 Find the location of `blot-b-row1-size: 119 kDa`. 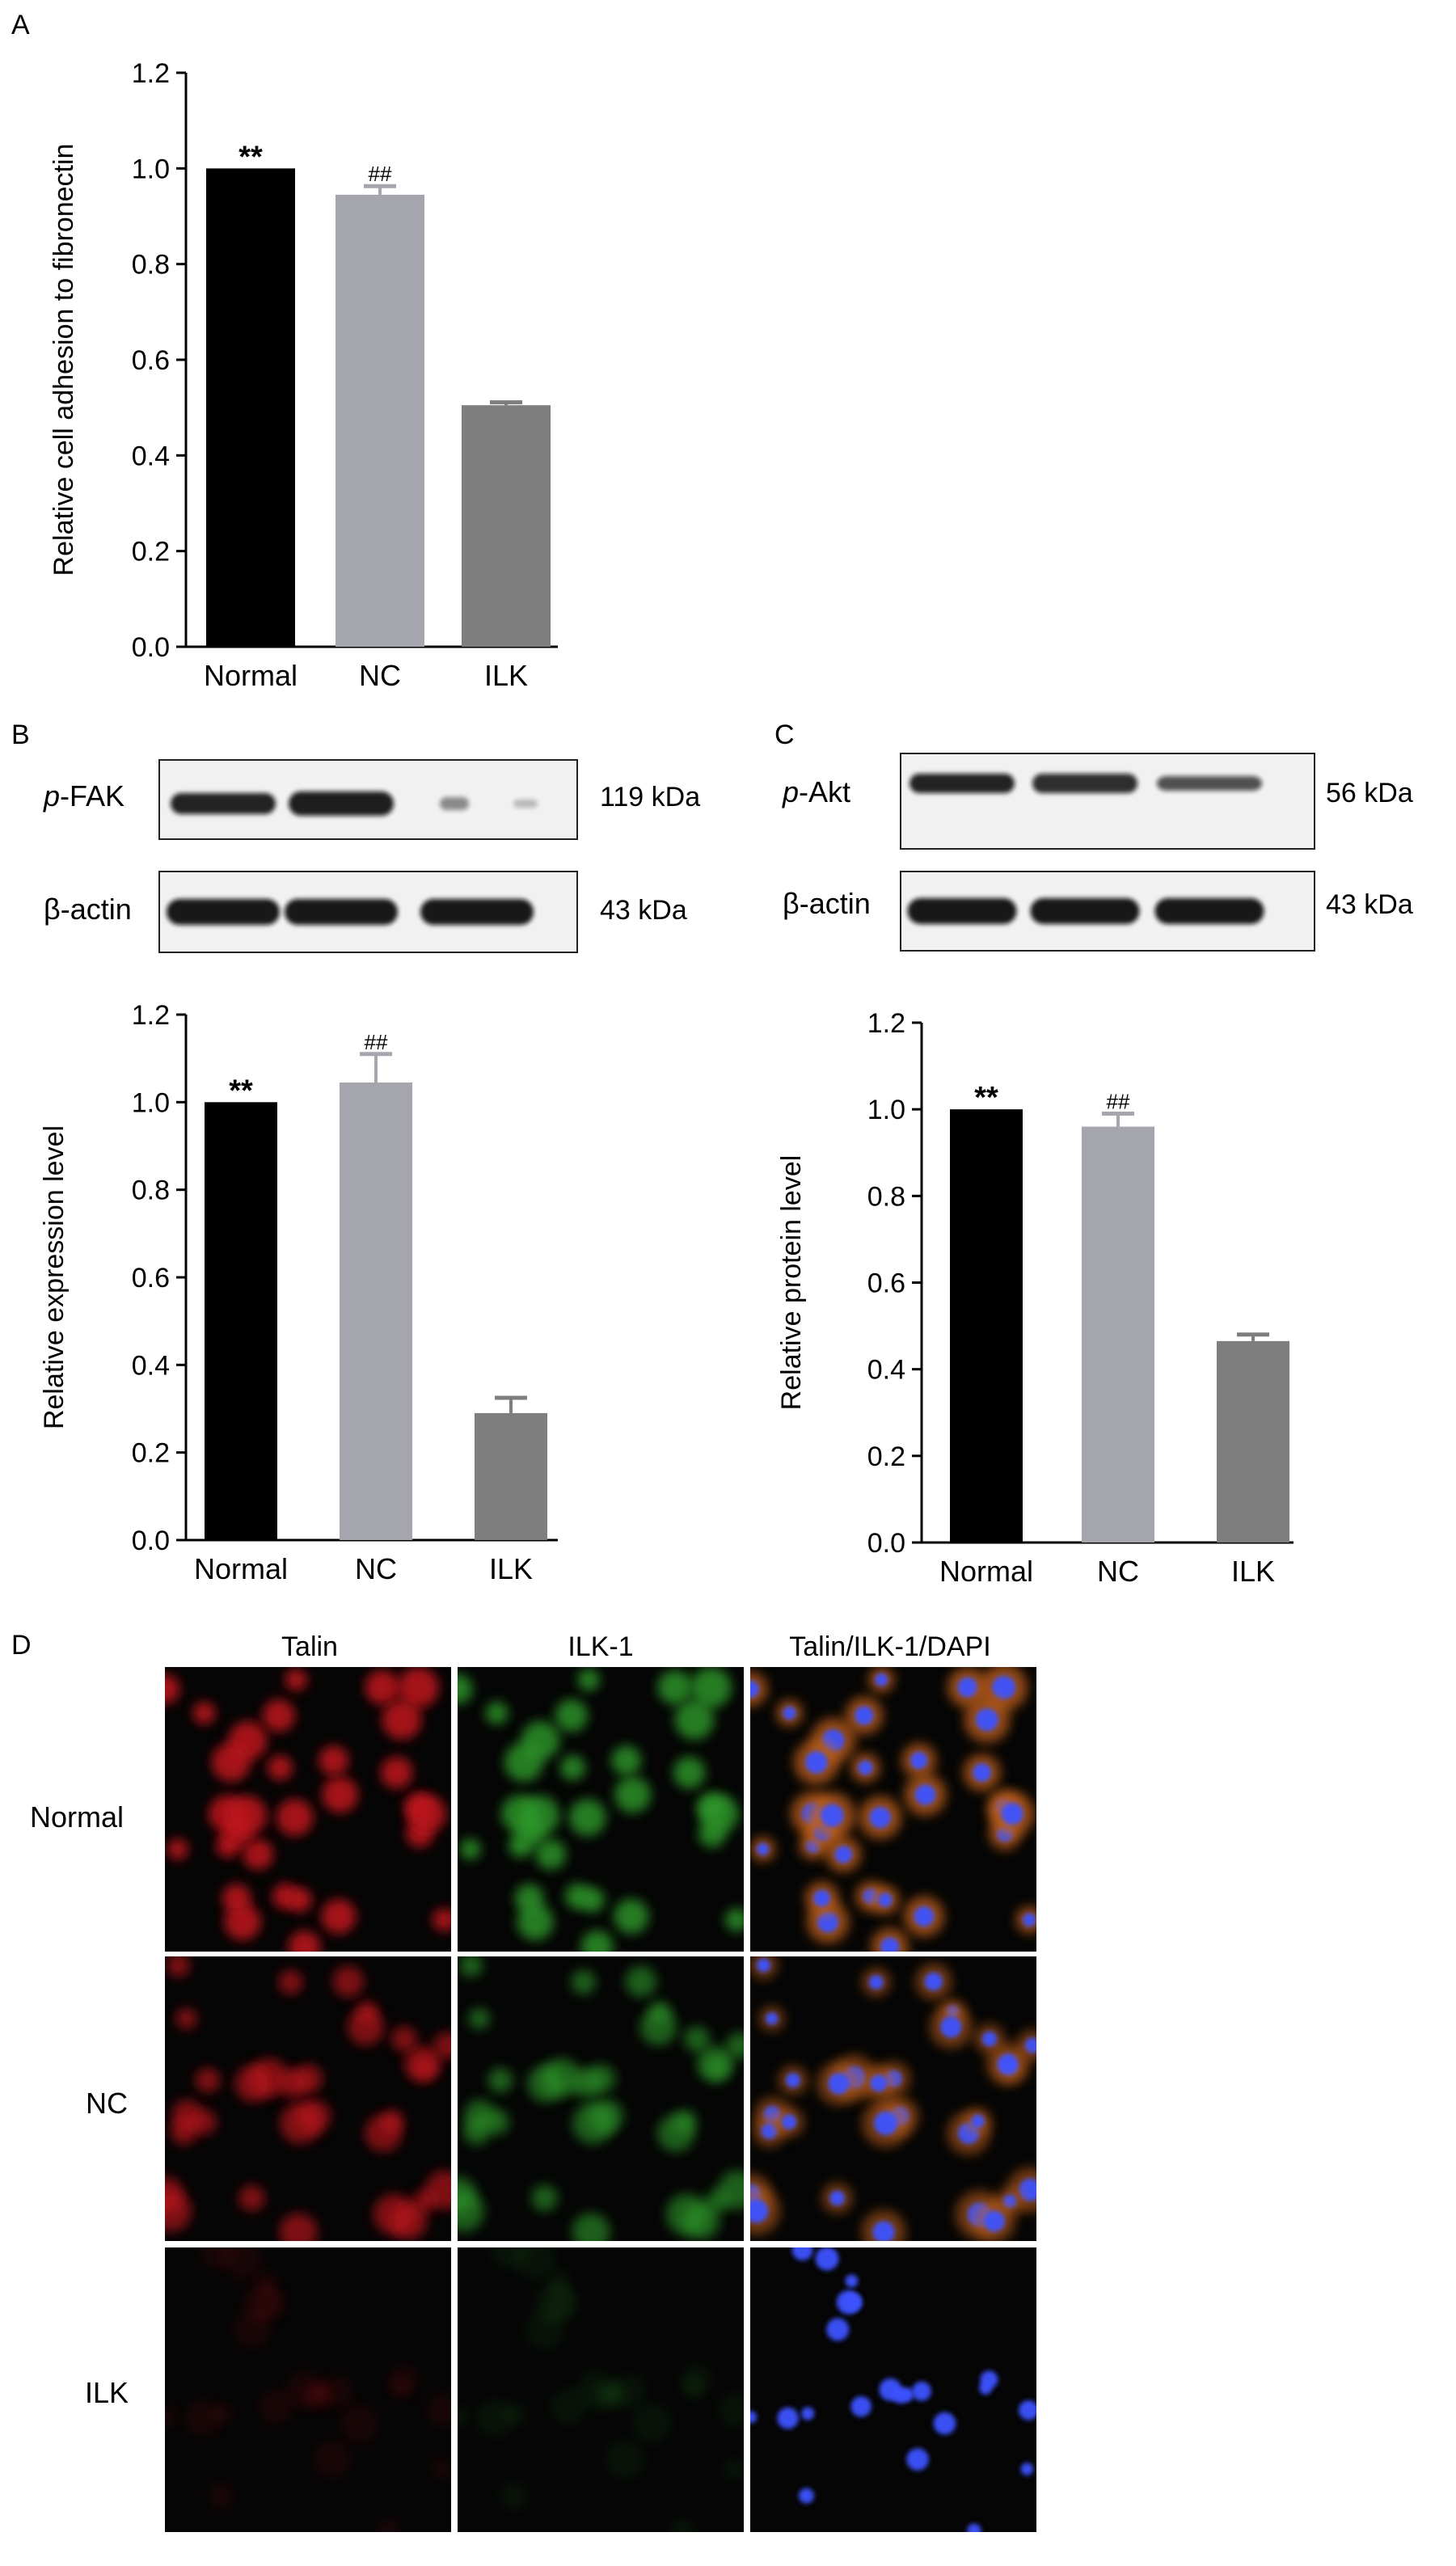

blot-b-row1-size: 119 kDa is located at coordinates (650, 797).